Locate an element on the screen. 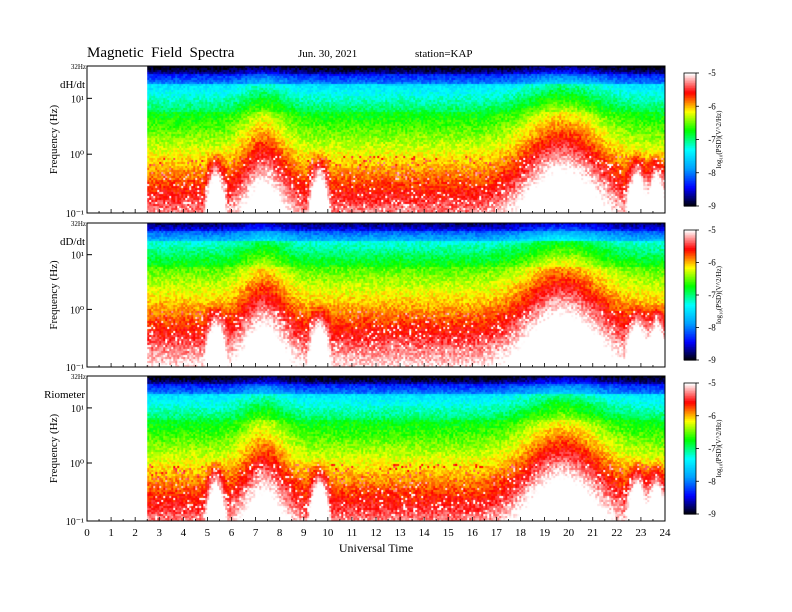 Image resolution: width=792 pixels, height=612 pixels. x-tick-label: 8 is located at coordinates (280, 533).